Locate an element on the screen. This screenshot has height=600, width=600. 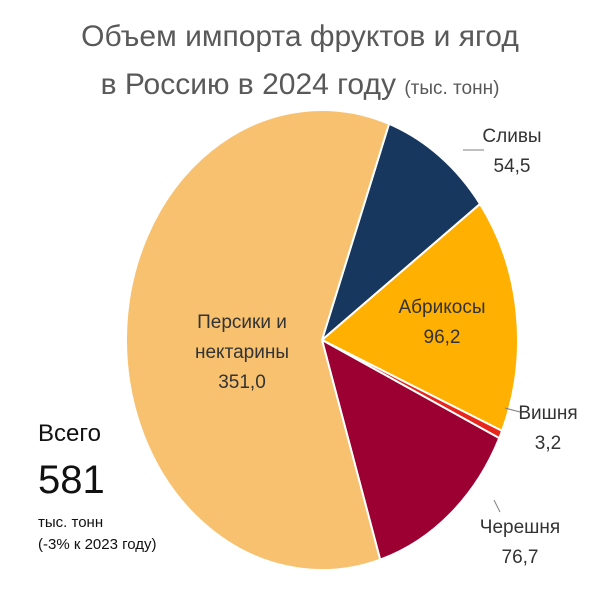
leader-line-sweet-cherry is located at coordinates (497, 506).